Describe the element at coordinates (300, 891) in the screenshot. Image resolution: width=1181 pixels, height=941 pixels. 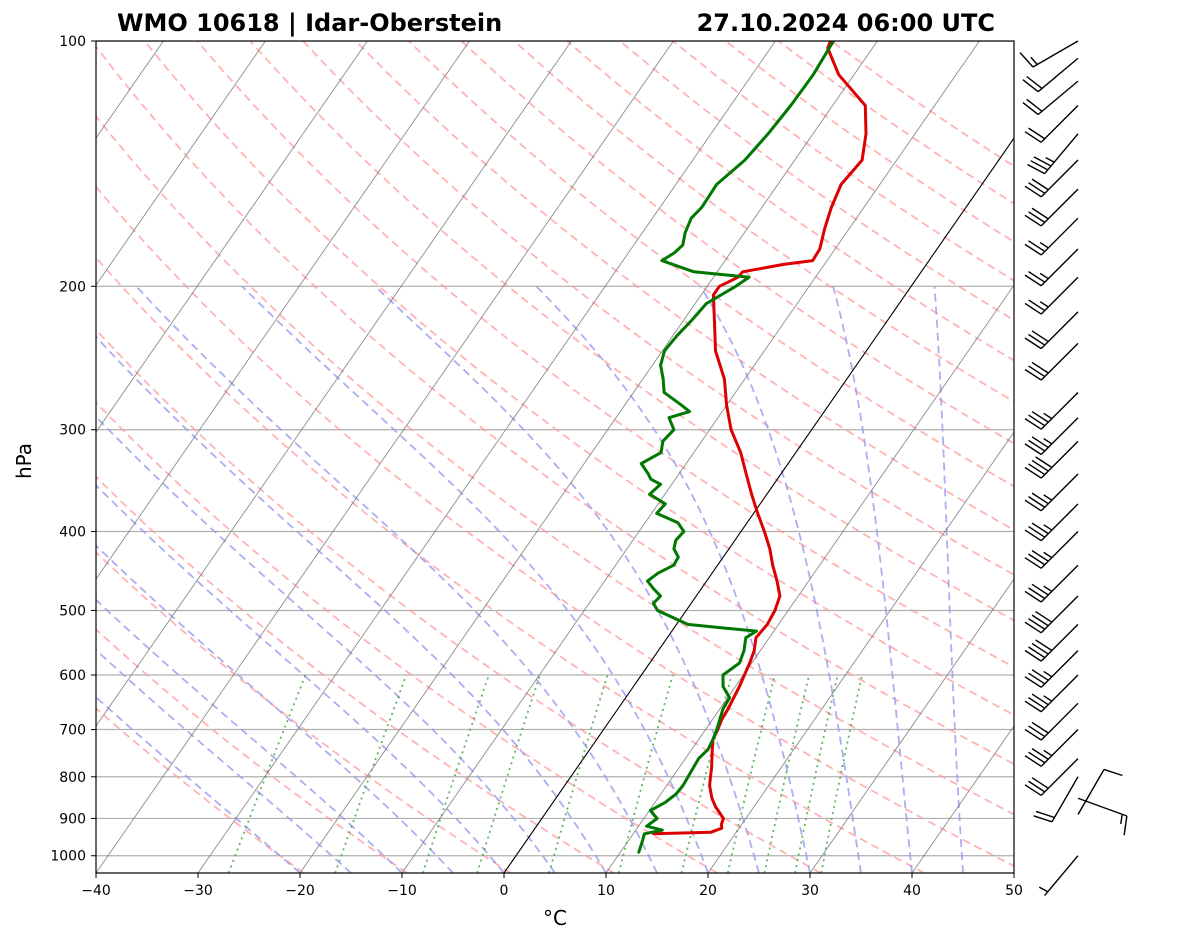
I see `x-tick-label: −20` at that location.